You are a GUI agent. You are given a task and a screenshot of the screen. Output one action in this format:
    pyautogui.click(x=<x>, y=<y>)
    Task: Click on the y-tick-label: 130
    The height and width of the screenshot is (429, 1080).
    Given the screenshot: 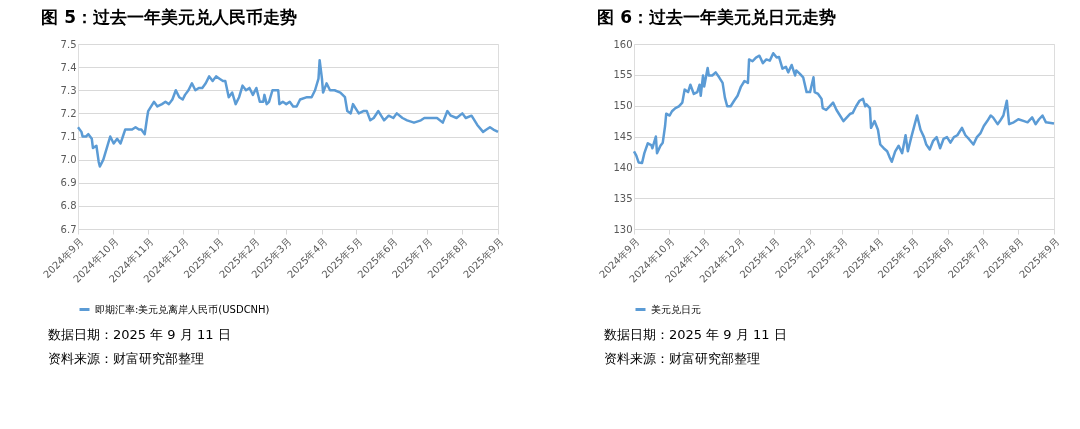 What is the action you would take?
    pyautogui.click(x=623, y=229)
    